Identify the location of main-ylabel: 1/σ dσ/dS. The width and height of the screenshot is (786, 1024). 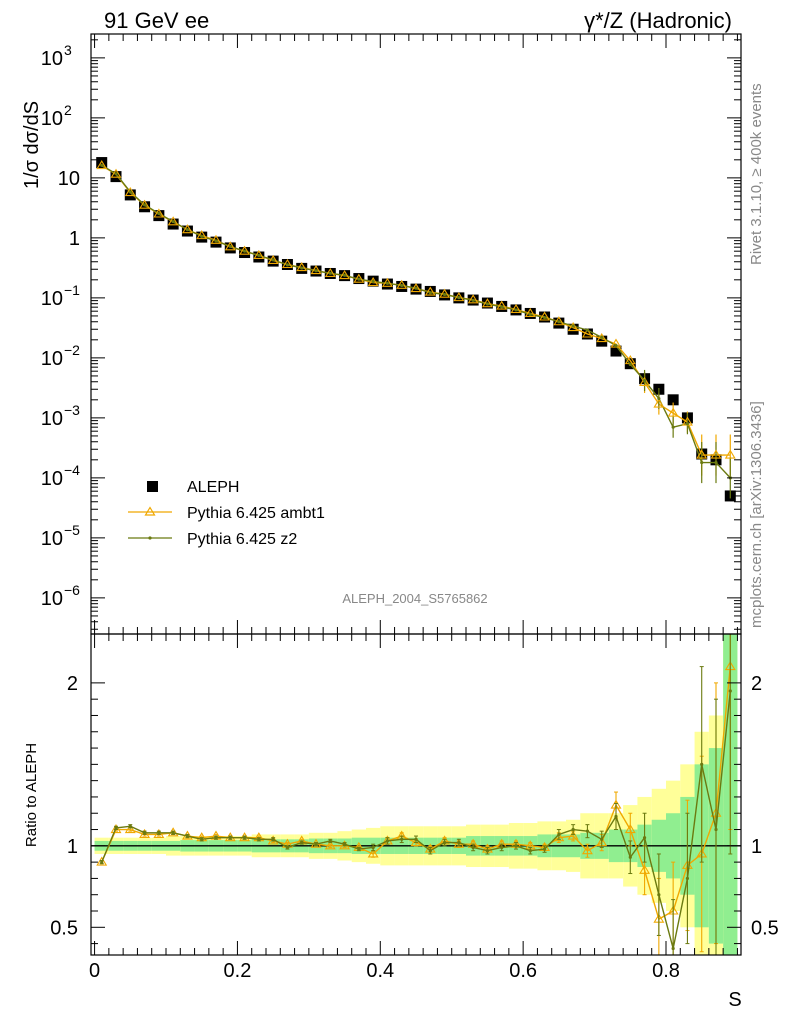
(32, 145).